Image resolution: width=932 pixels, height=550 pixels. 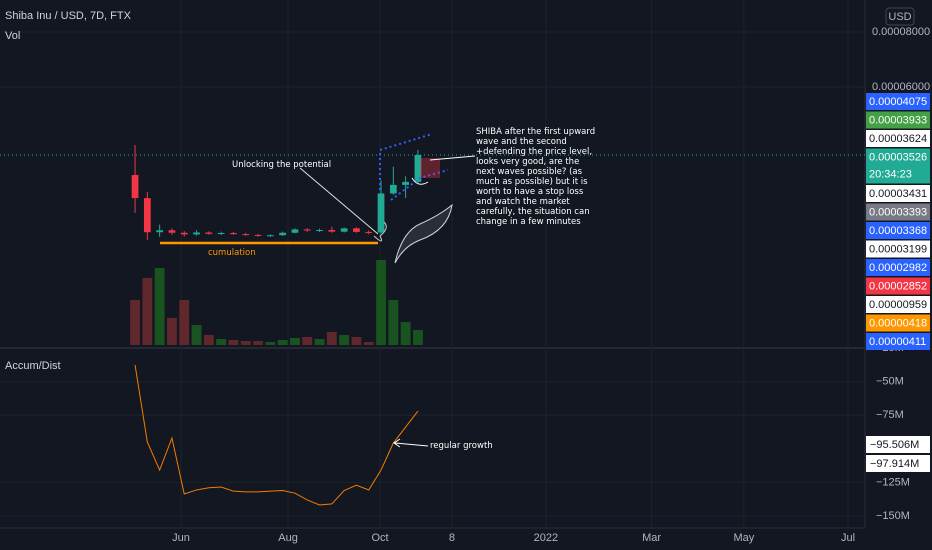 What do you see at coordinates (430, 168) in the screenshot?
I see `drawn-box` at bounding box center [430, 168].